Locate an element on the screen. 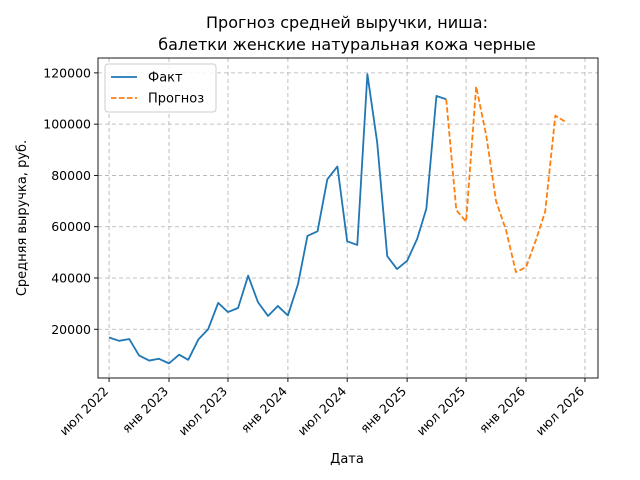 The width and height of the screenshot is (640, 480). legend: Факт Прогноз is located at coordinates (160, 88).